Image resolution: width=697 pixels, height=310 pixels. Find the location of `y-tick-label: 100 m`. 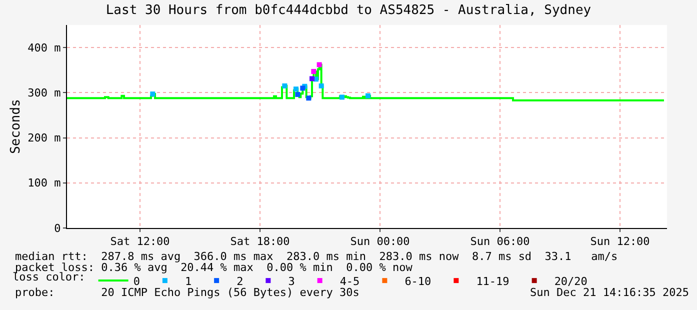

y-tick-label: 100 m is located at coordinates (45, 183).